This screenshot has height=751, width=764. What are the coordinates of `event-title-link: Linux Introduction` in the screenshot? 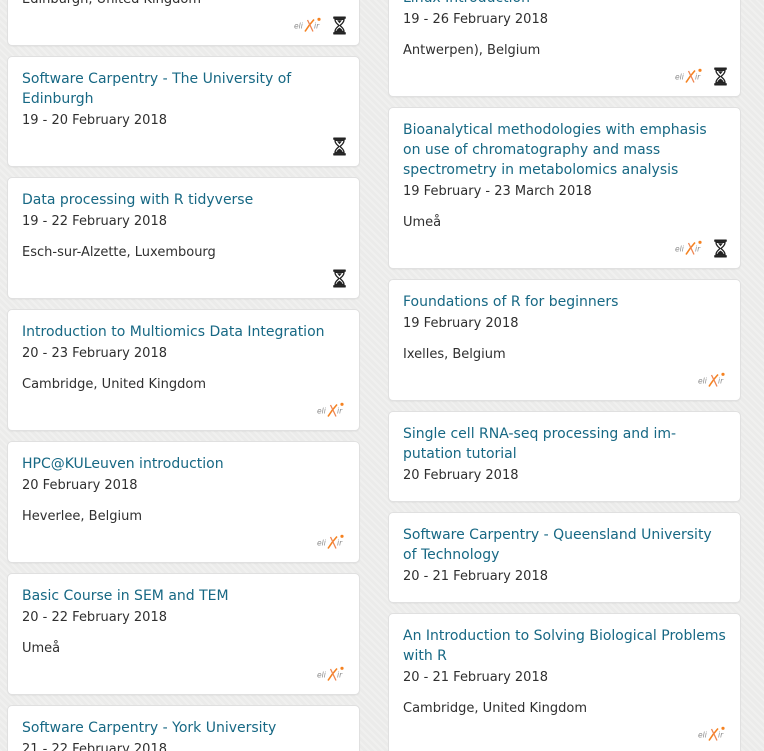 It's located at (565, 4).